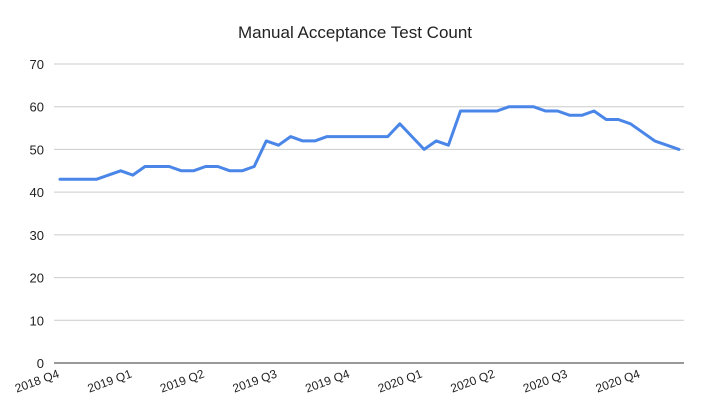 This screenshot has height=420, width=706. I want to click on x-tick-label: 2020 Q3, so click(545, 381).